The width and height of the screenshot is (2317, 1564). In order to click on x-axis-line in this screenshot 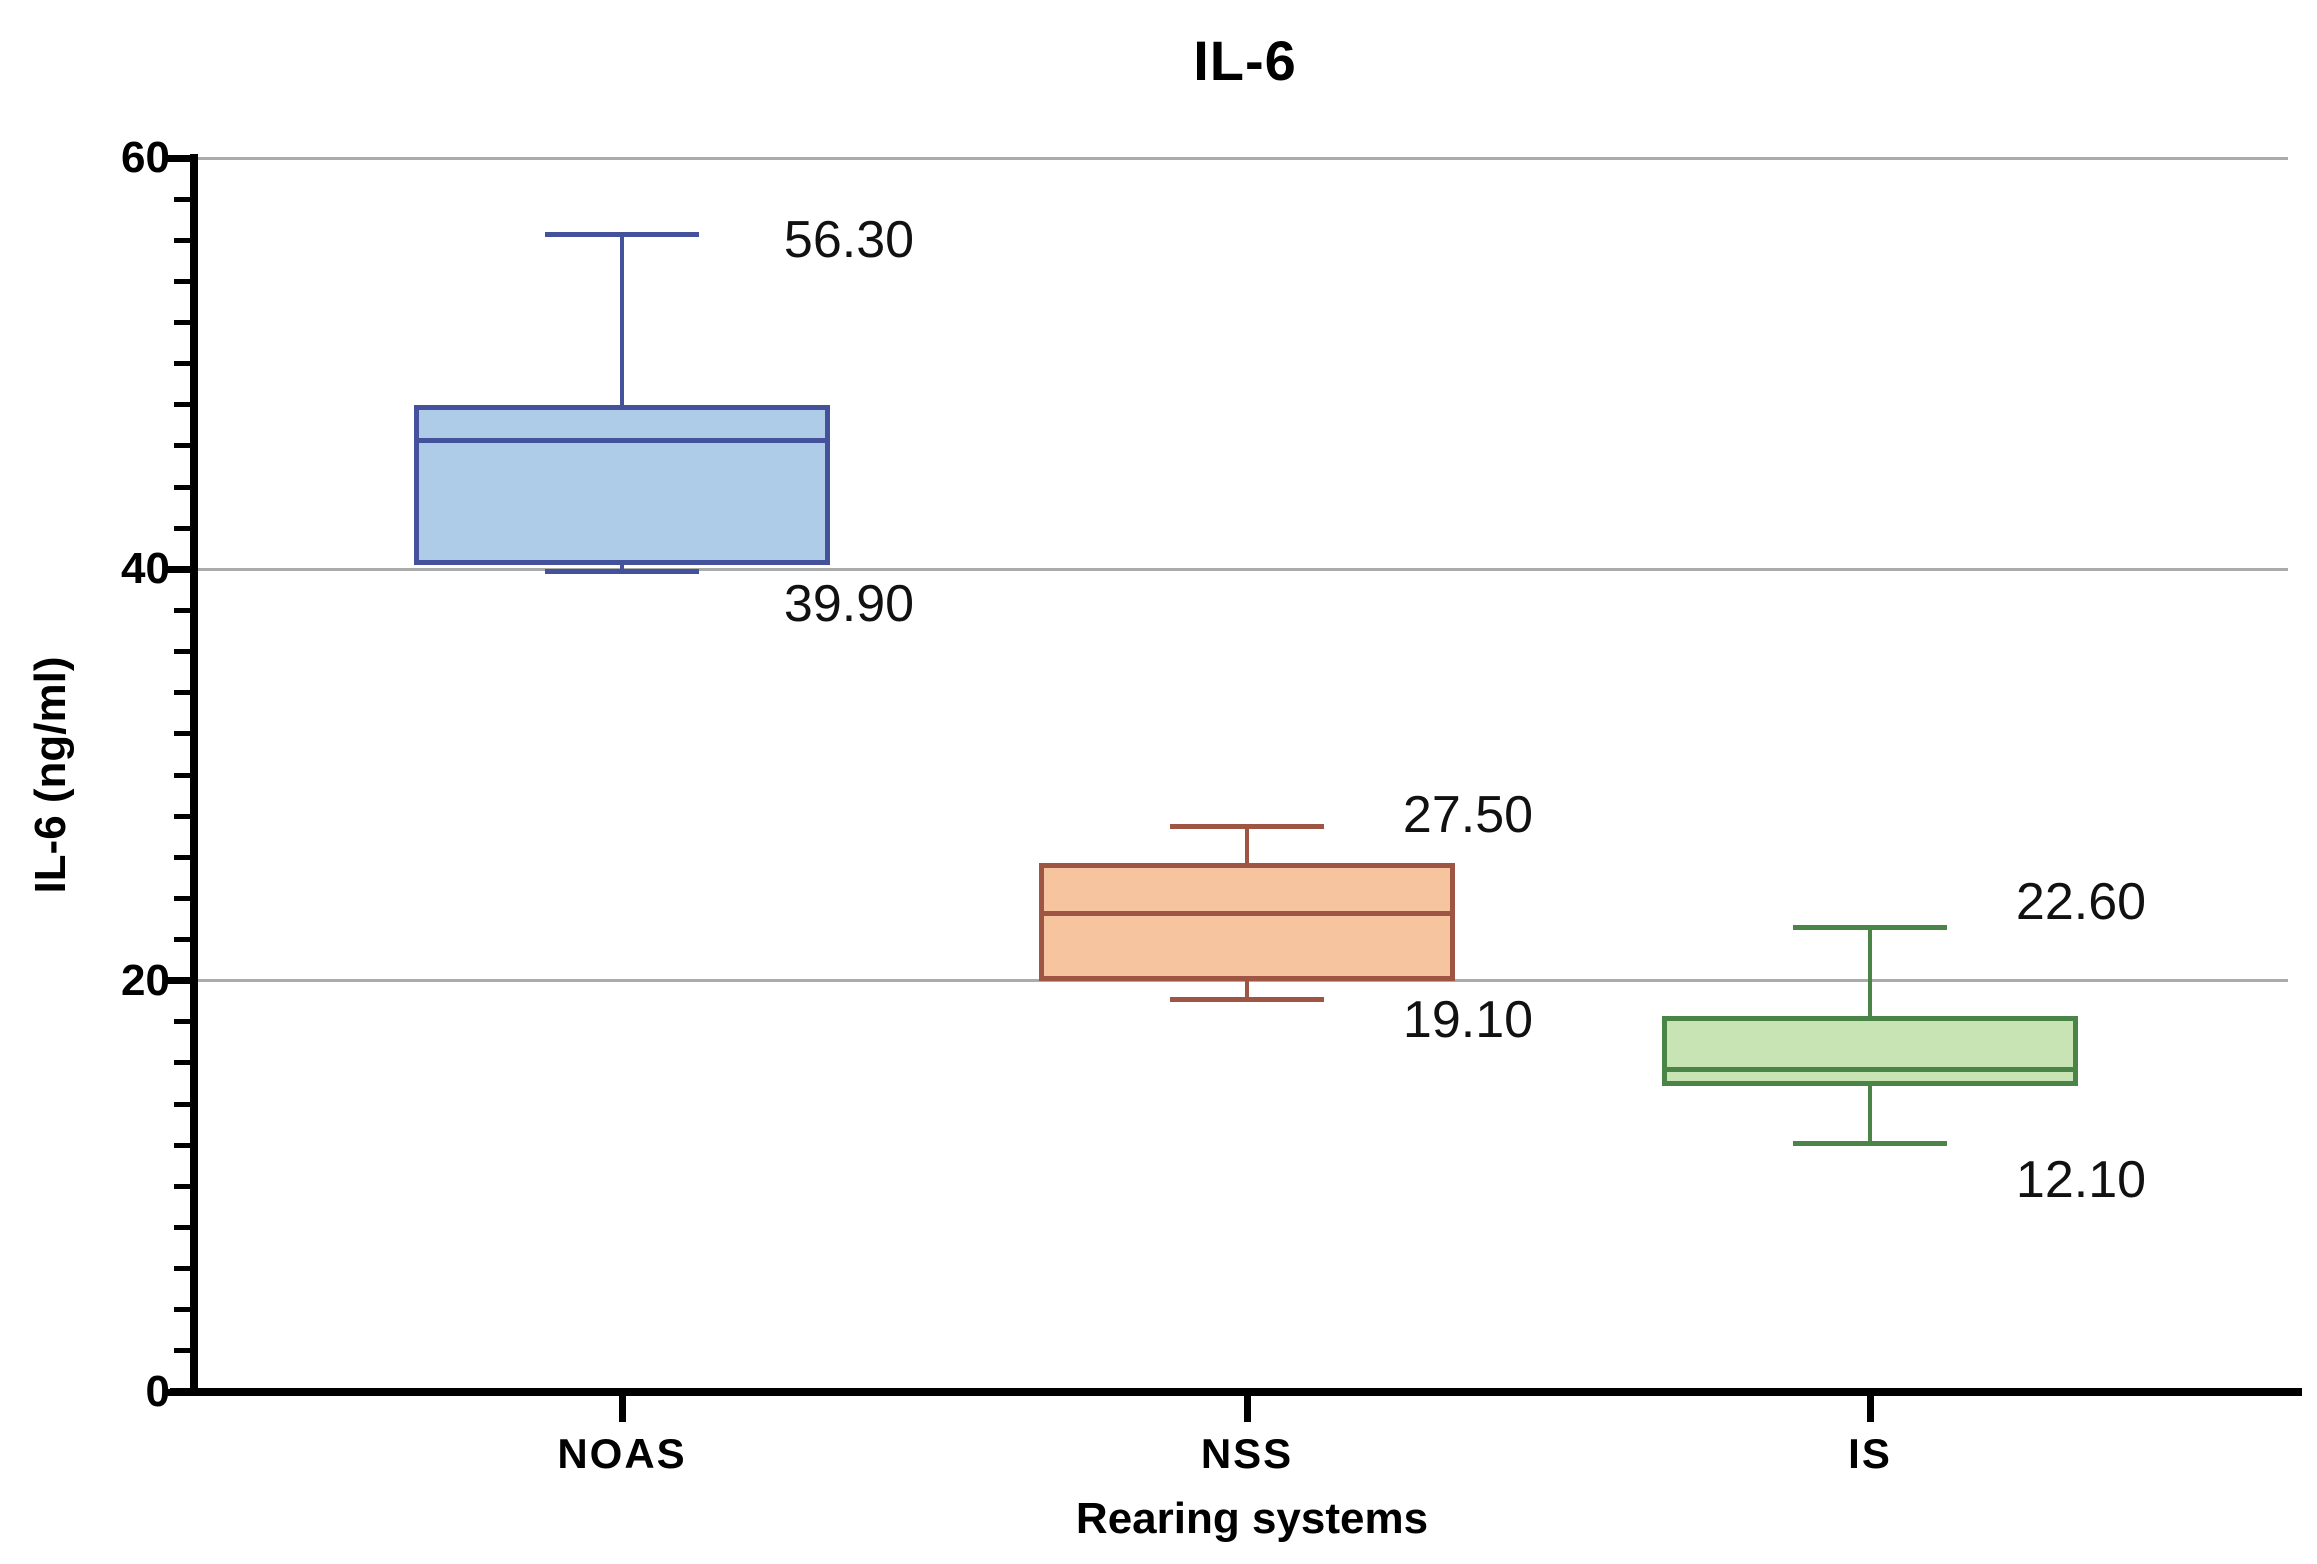, I will do `click(1236, 1392)`.